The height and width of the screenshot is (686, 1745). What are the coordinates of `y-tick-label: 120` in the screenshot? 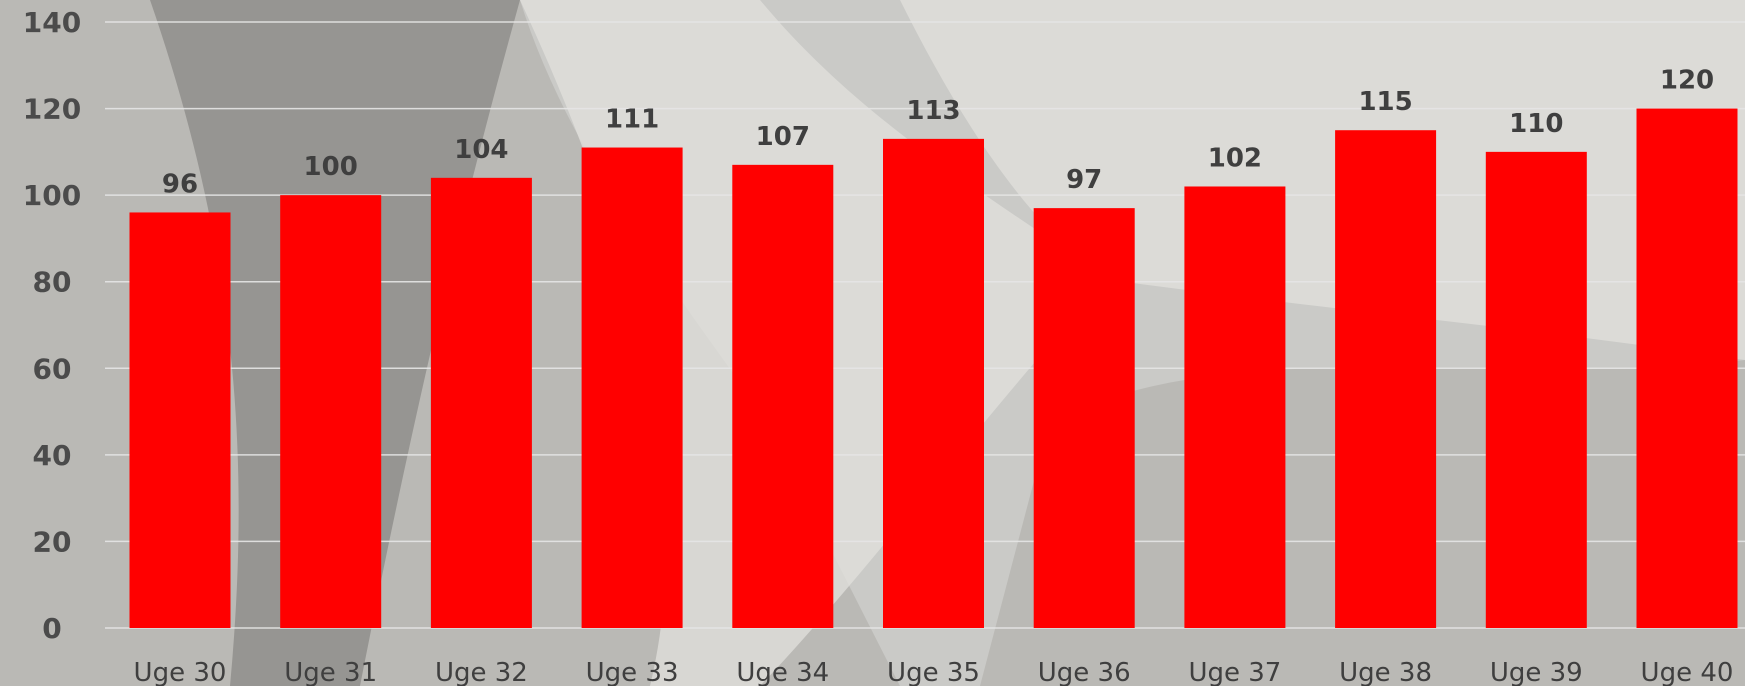 It's located at (52, 109).